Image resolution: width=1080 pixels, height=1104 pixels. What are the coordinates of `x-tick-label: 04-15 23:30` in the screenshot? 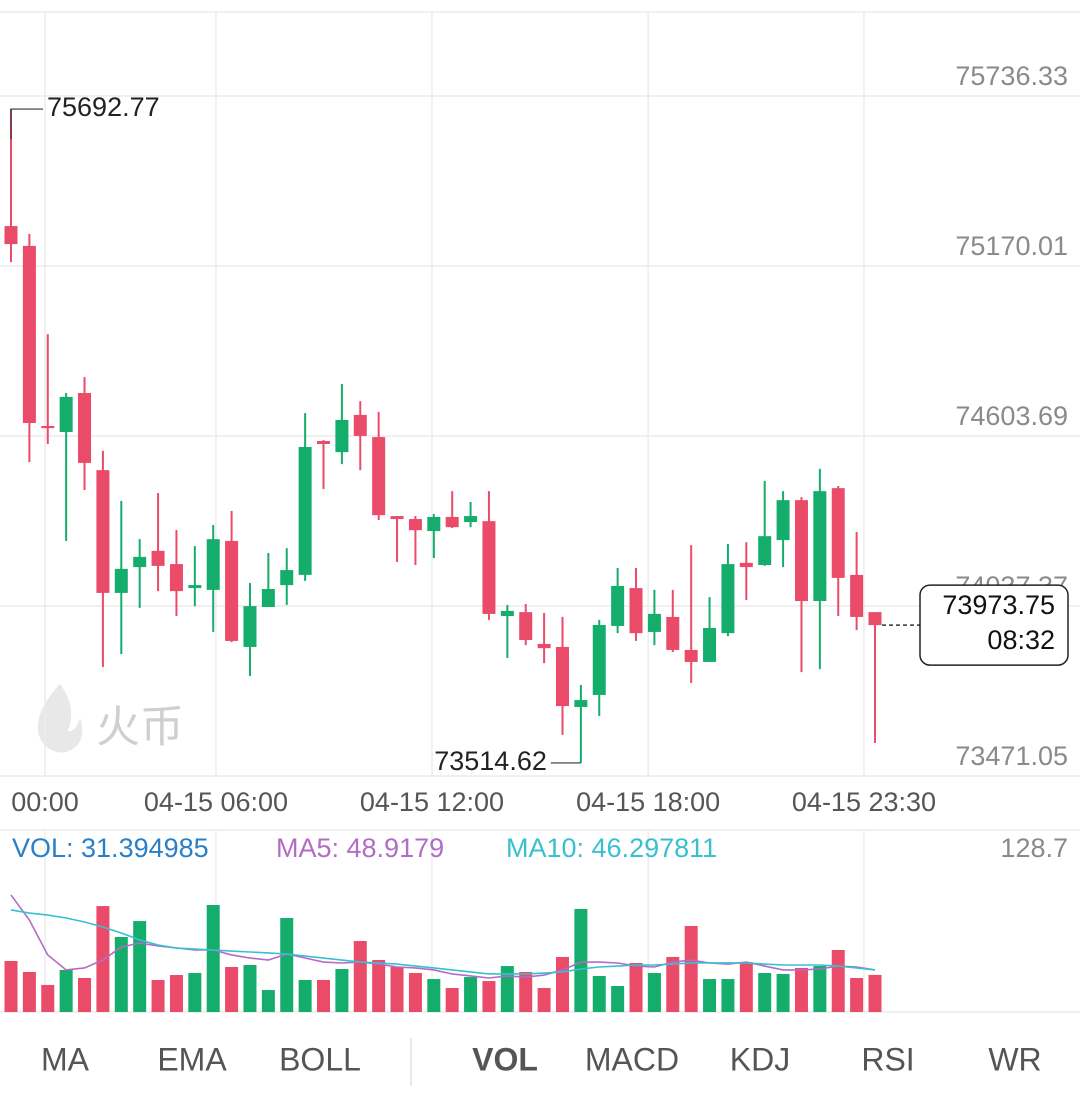 It's located at (864, 802).